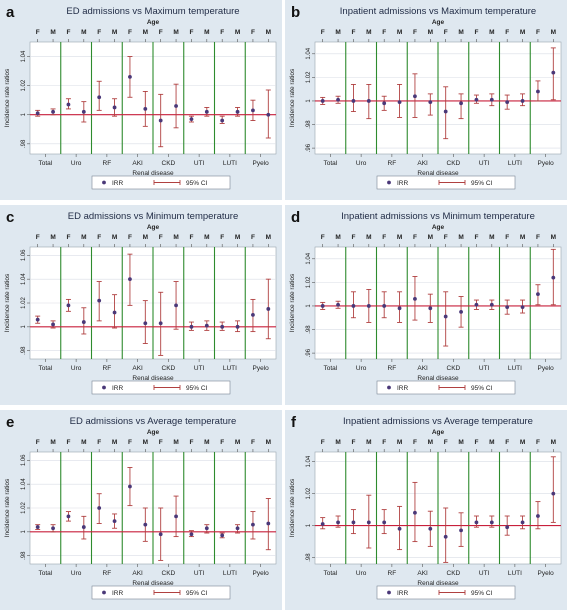 Image resolution: width=567 pixels, height=611 pixels. What do you see at coordinates (153, 432) in the screenshot?
I see `top-axis-label: Age` at bounding box center [153, 432].